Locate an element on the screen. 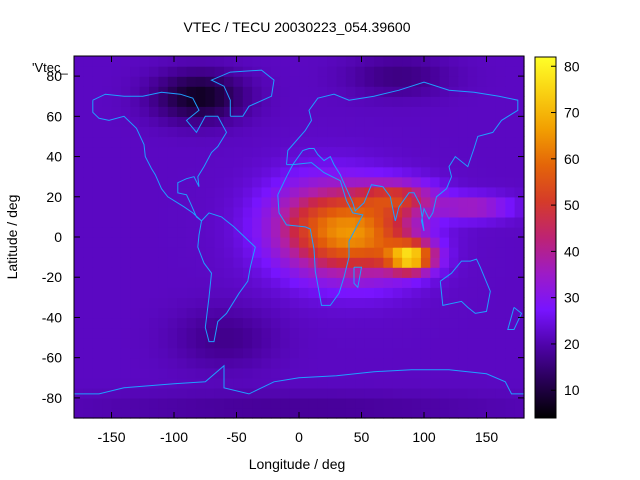  y-tick-label: -80 is located at coordinates (52, 398).